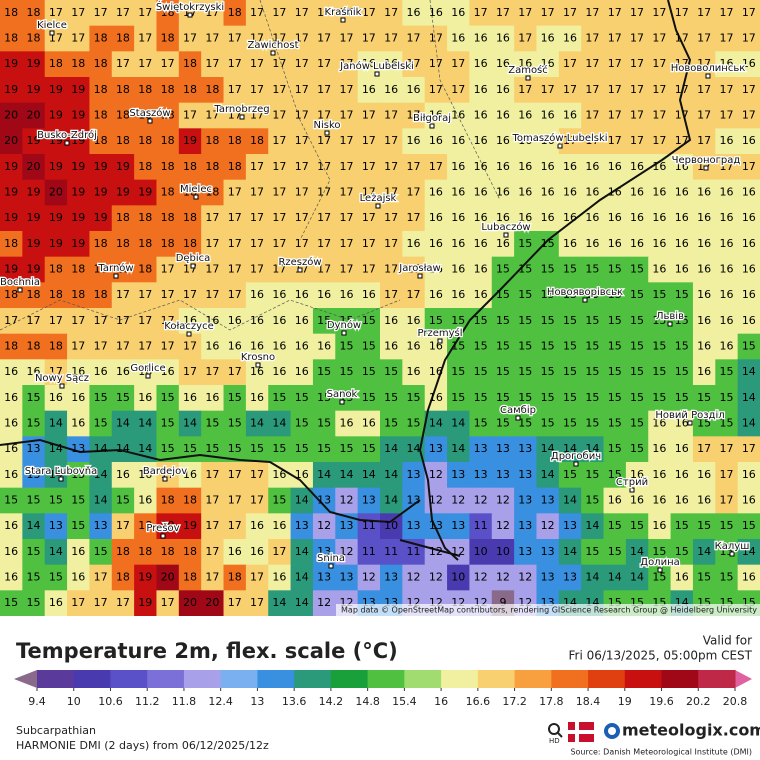  Describe the element at coordinates (612, 731) in the screenshot. I see `logo` at that location.